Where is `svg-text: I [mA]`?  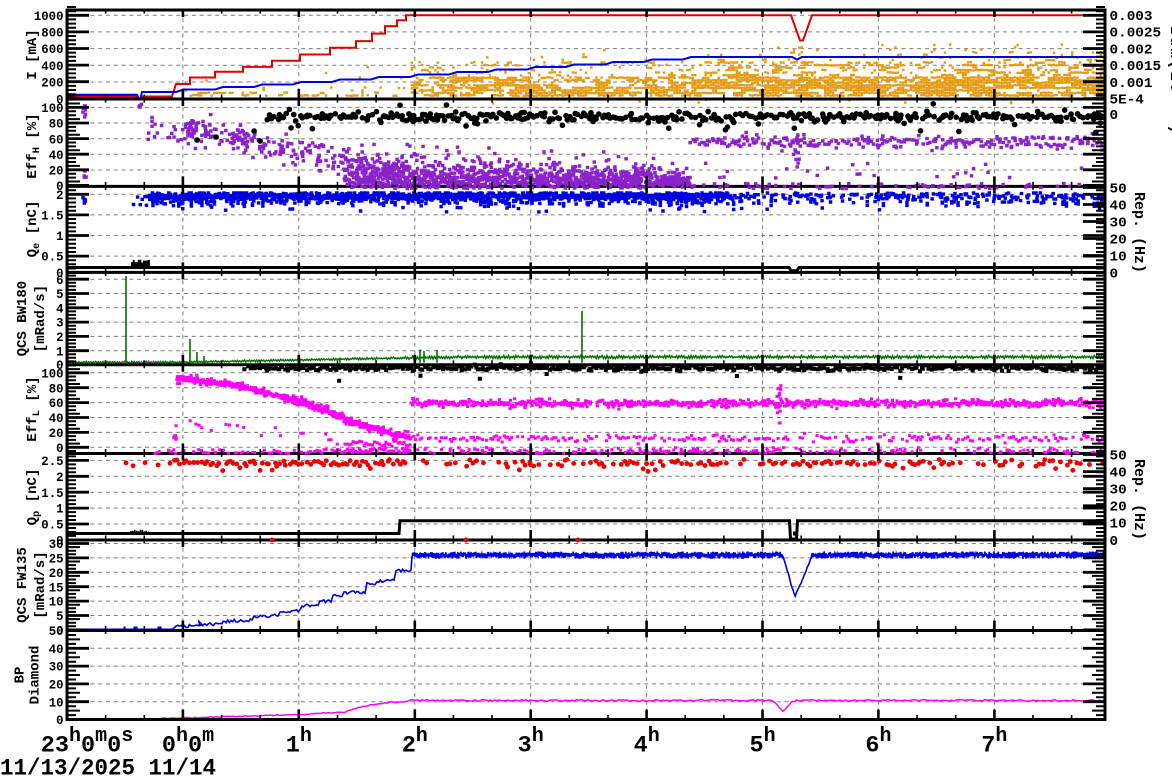 svg-text: I [mA] is located at coordinates (33, 54).